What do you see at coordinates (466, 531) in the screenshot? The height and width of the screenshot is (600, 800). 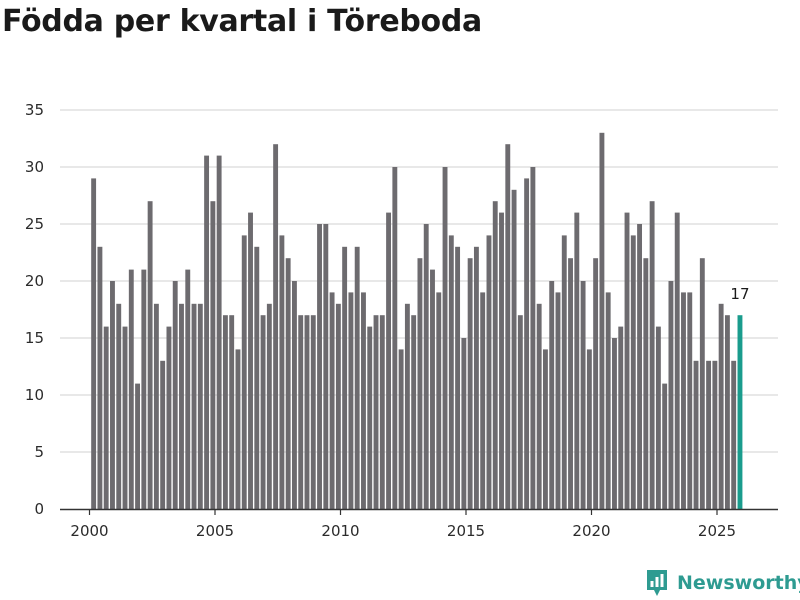 I see `x-tick-label: 2015` at bounding box center [466, 531].